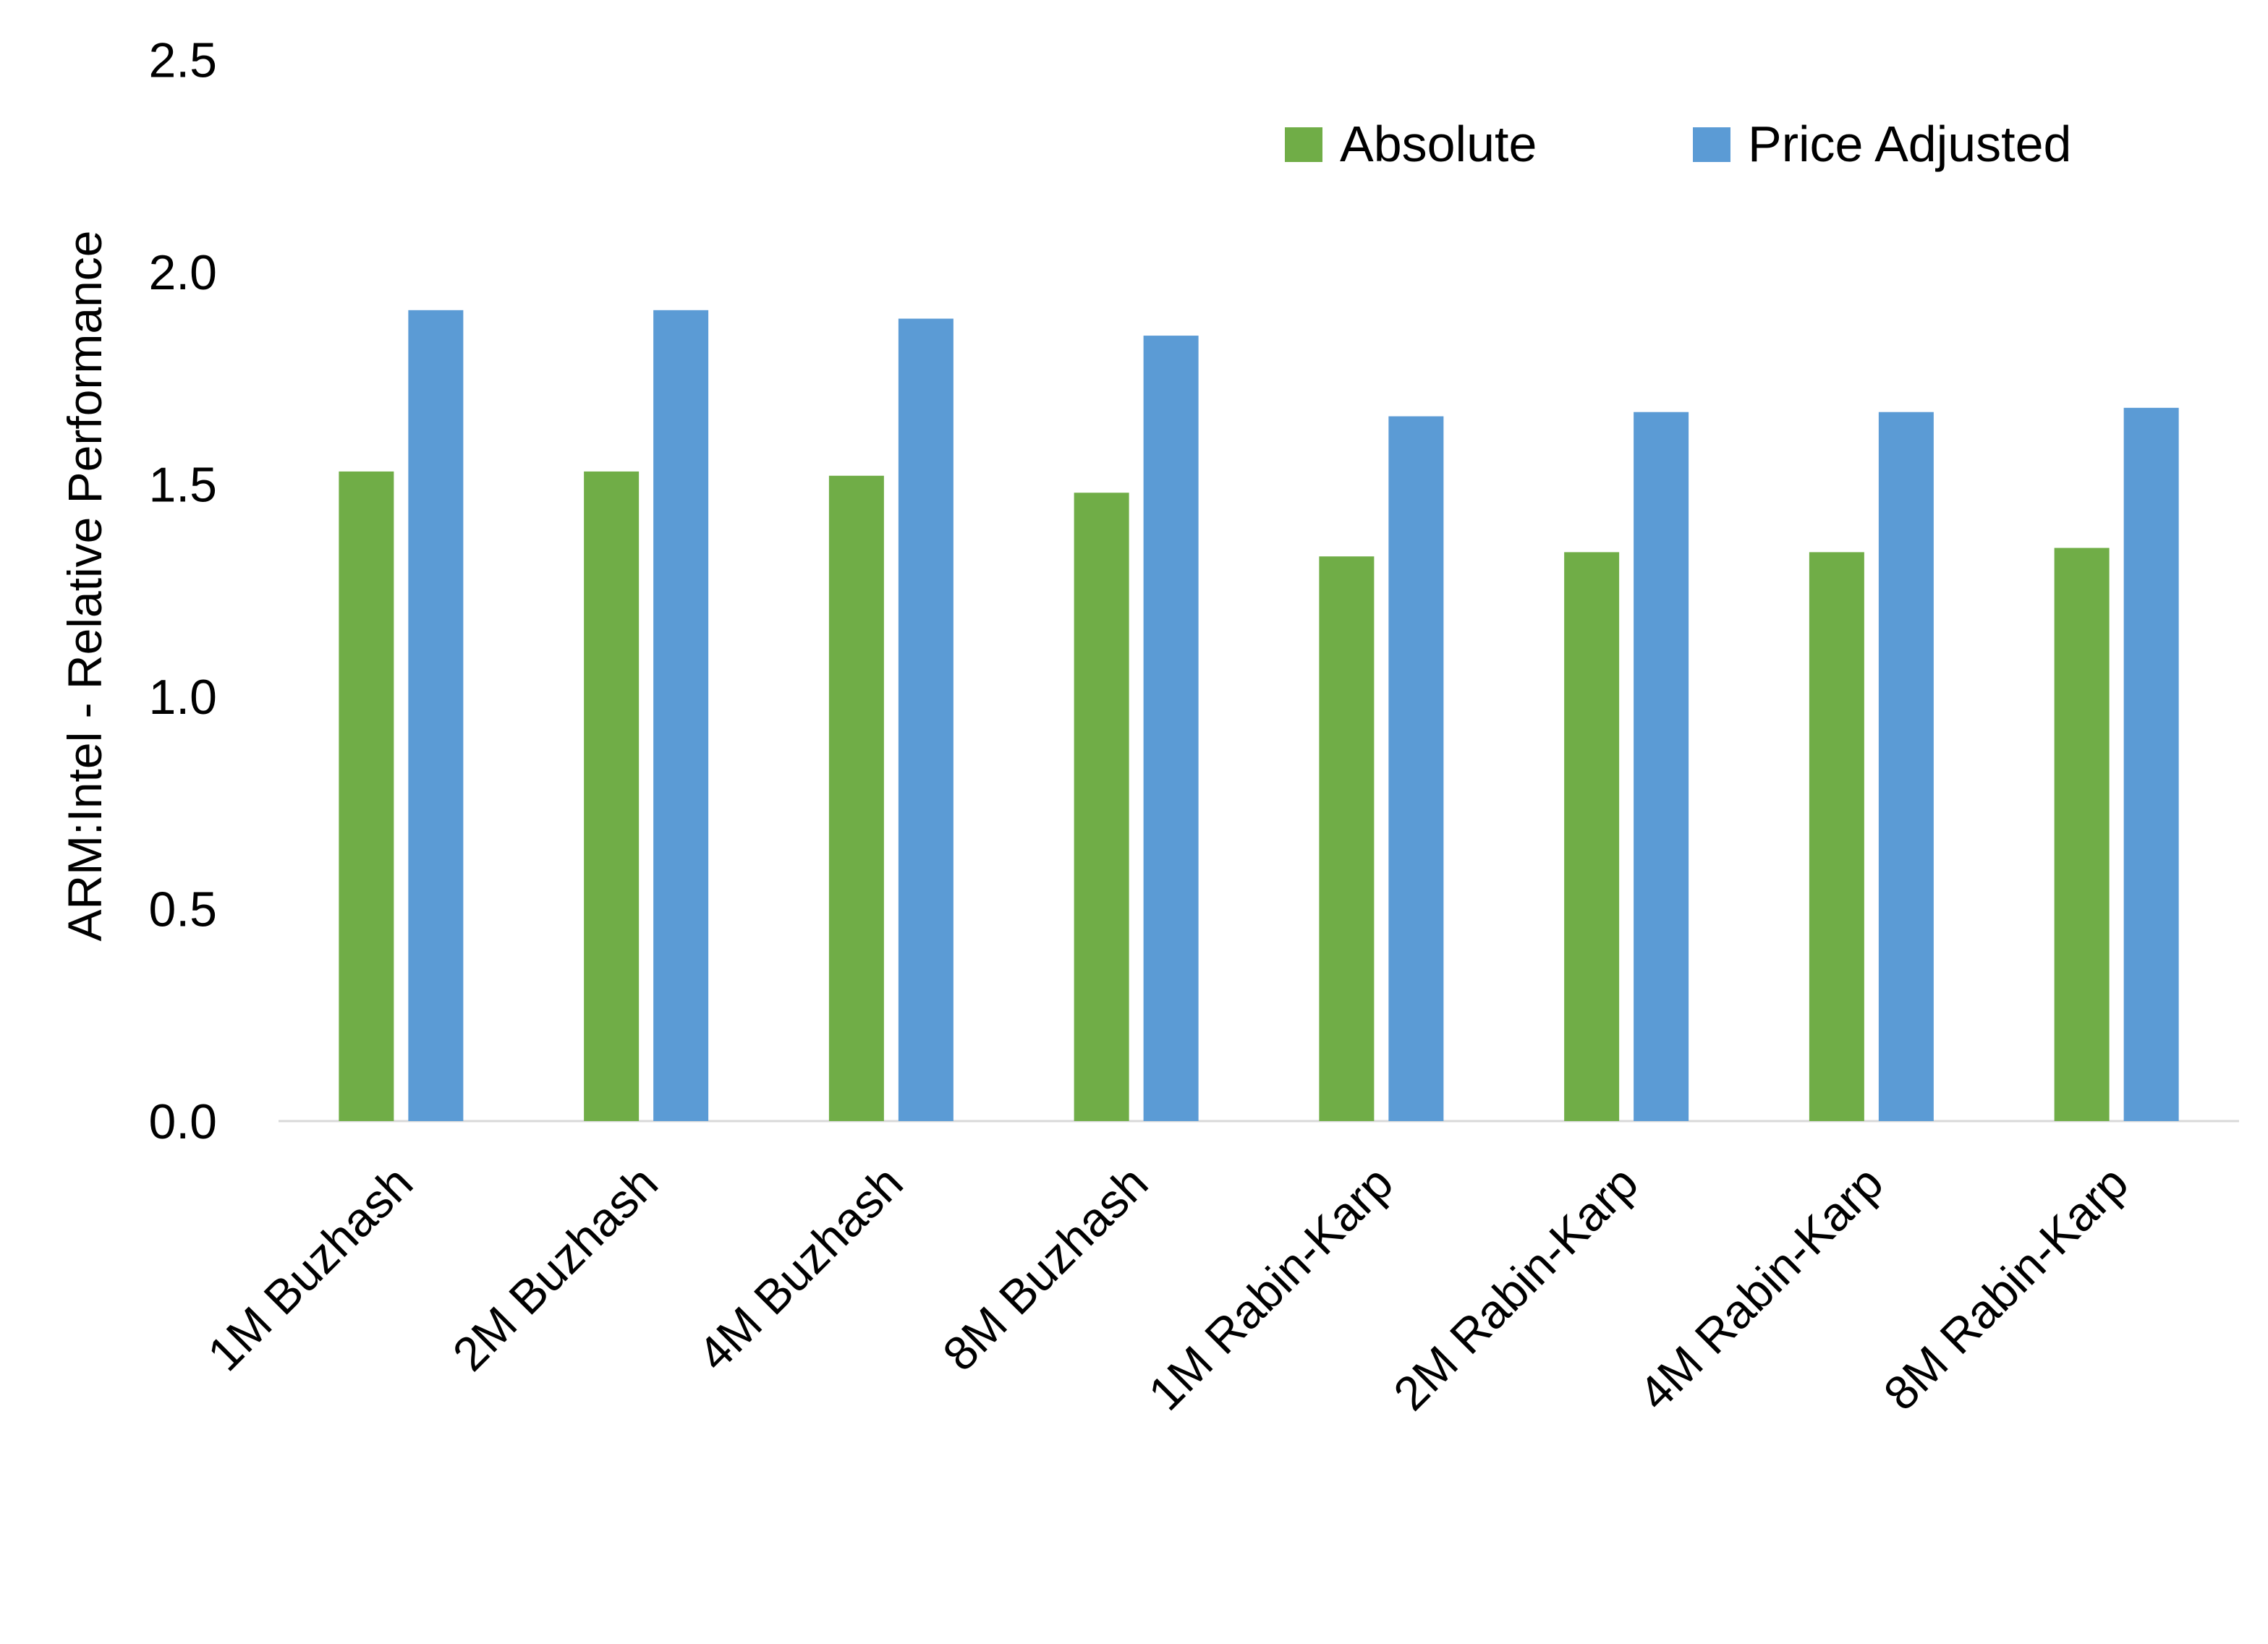 The height and width of the screenshot is (1644, 2268). Describe the element at coordinates (800, 1268) in the screenshot. I see `x-tick-label: 4M Buzhash` at that location.